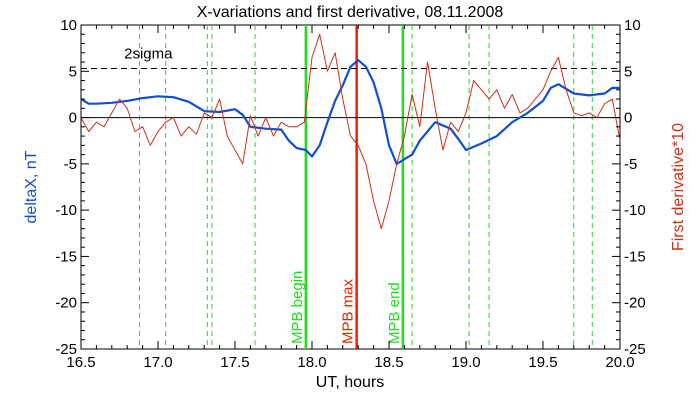  What do you see at coordinates (678, 187) in the screenshot?
I see `y-axis-right-label: First derivative*10` at bounding box center [678, 187].